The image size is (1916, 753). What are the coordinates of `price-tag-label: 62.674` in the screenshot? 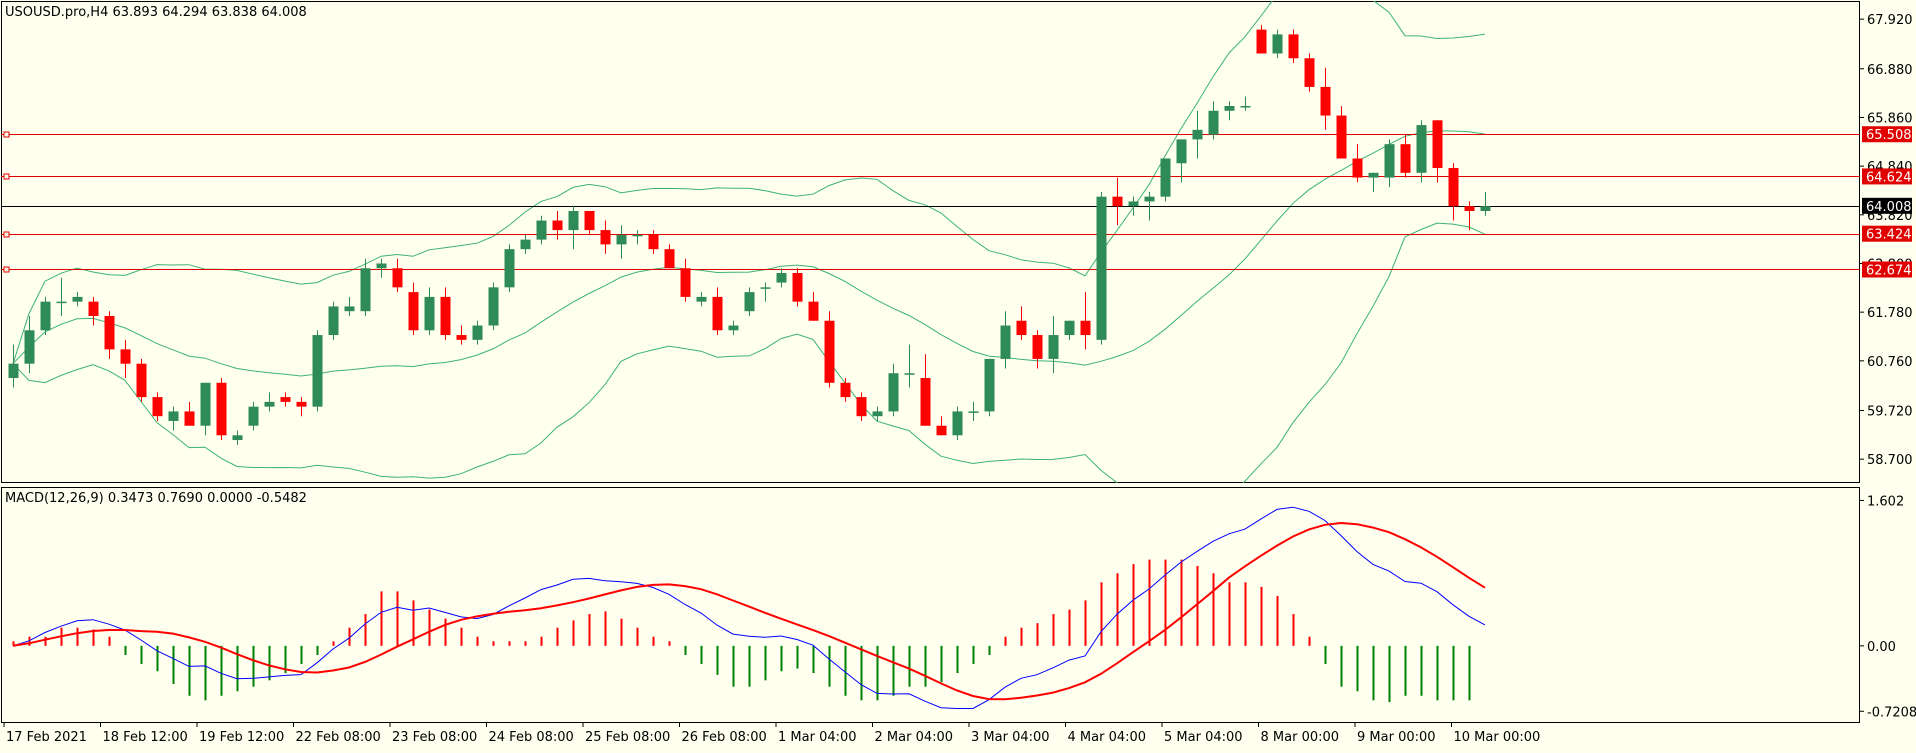 It's located at (1889, 270).